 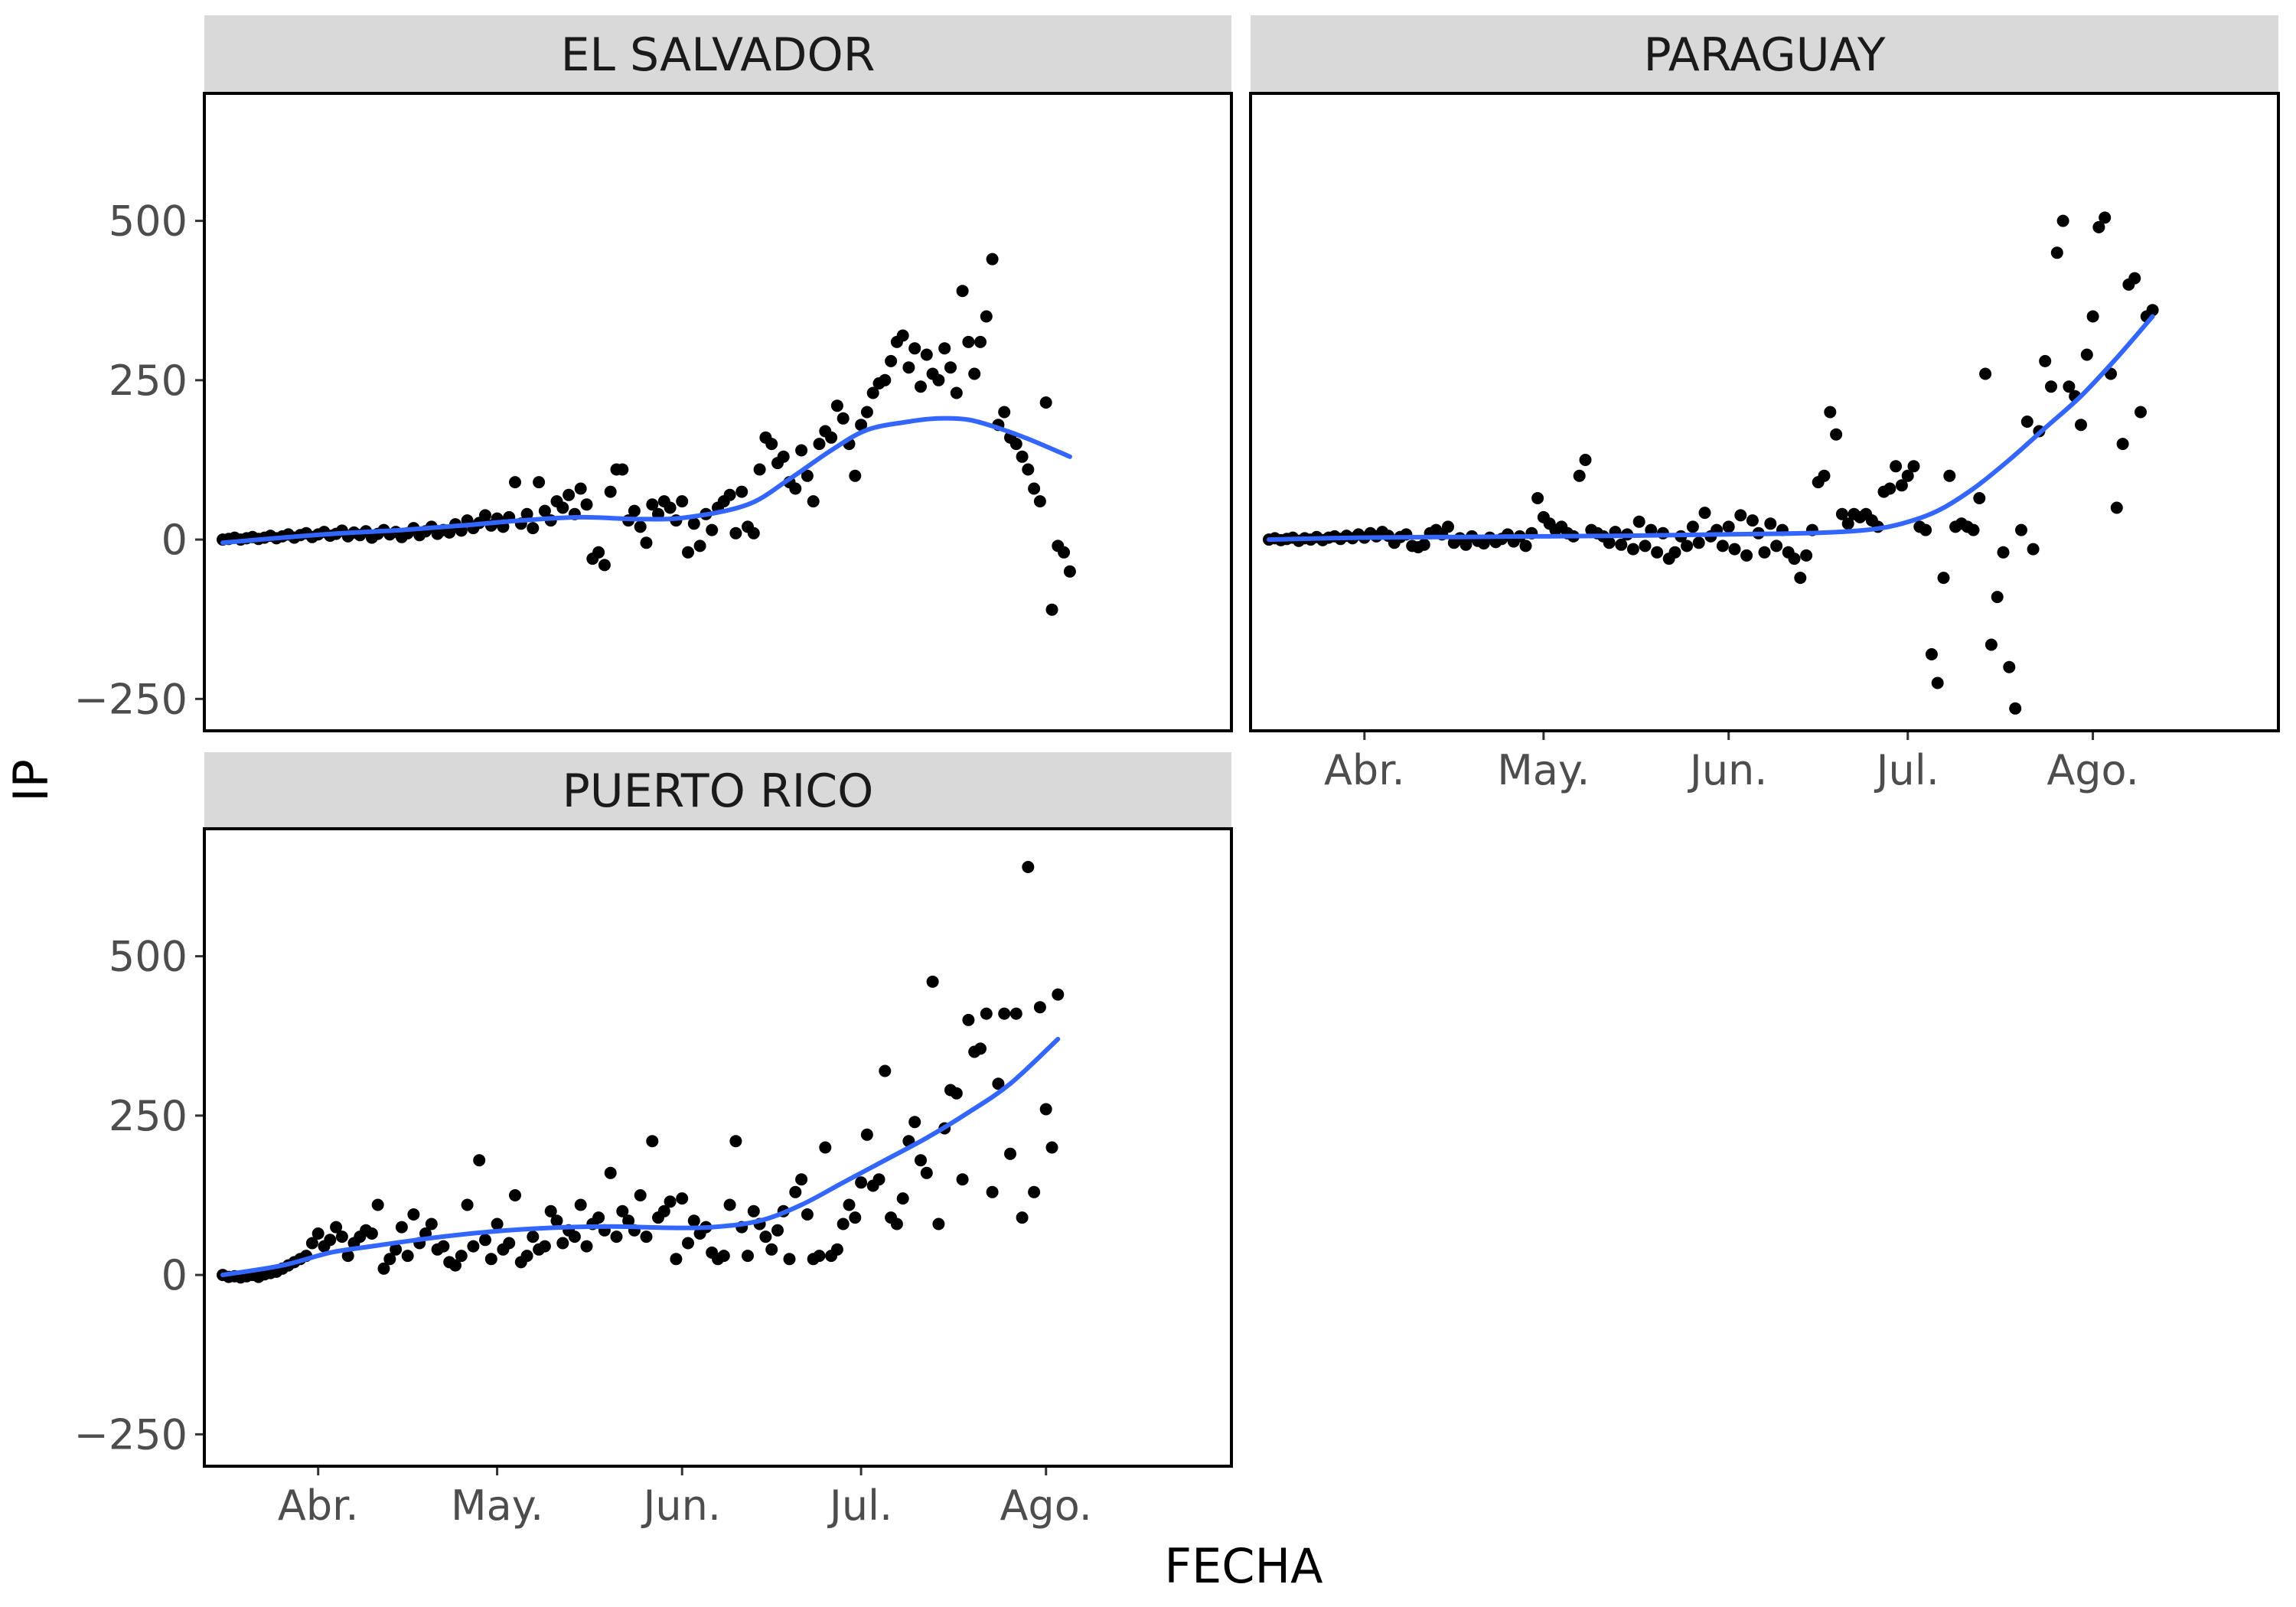 I want to click on x-tick-label: May., so click(x=1543, y=770).